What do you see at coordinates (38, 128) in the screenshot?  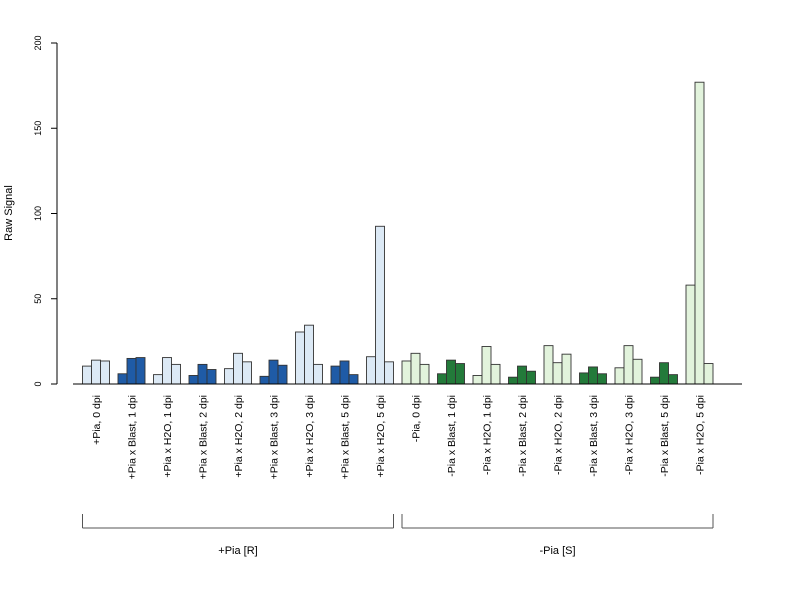 I see `y-tick-label: 150` at bounding box center [38, 128].